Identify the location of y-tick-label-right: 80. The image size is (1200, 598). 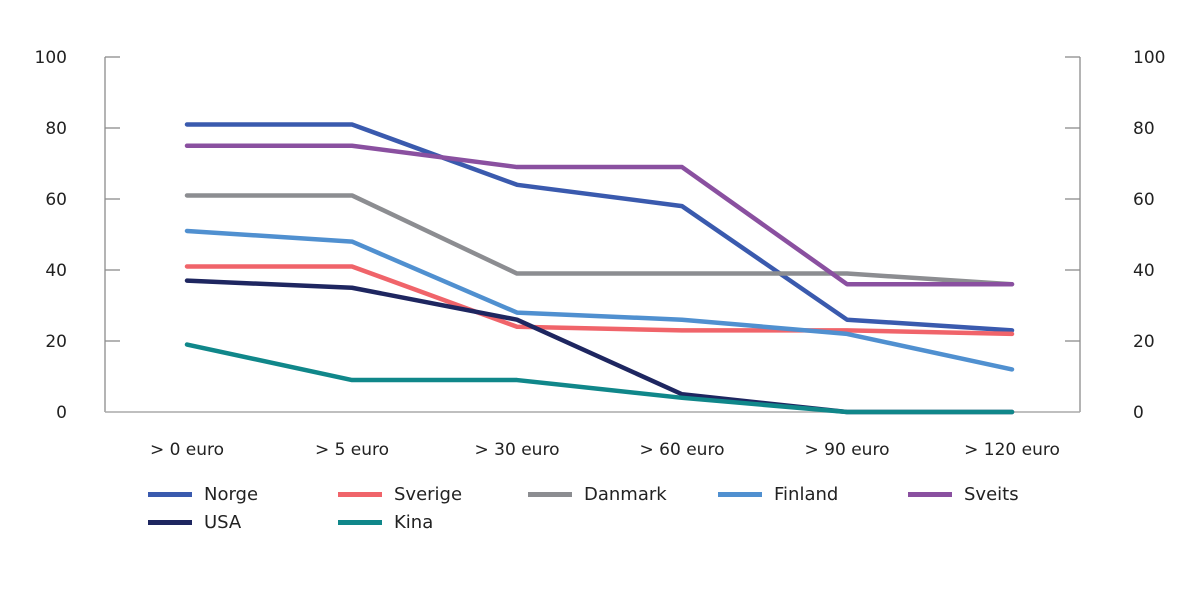
(1144, 129).